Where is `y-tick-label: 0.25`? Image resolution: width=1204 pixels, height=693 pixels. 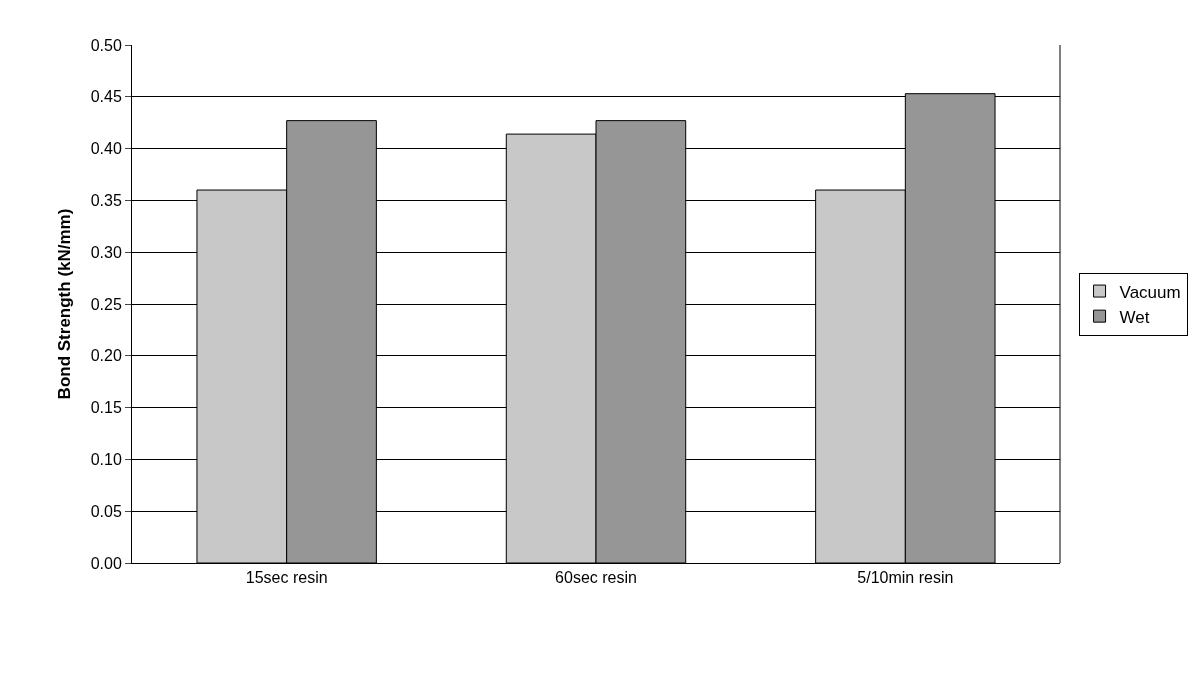
y-tick-label: 0.25 is located at coordinates (106, 304).